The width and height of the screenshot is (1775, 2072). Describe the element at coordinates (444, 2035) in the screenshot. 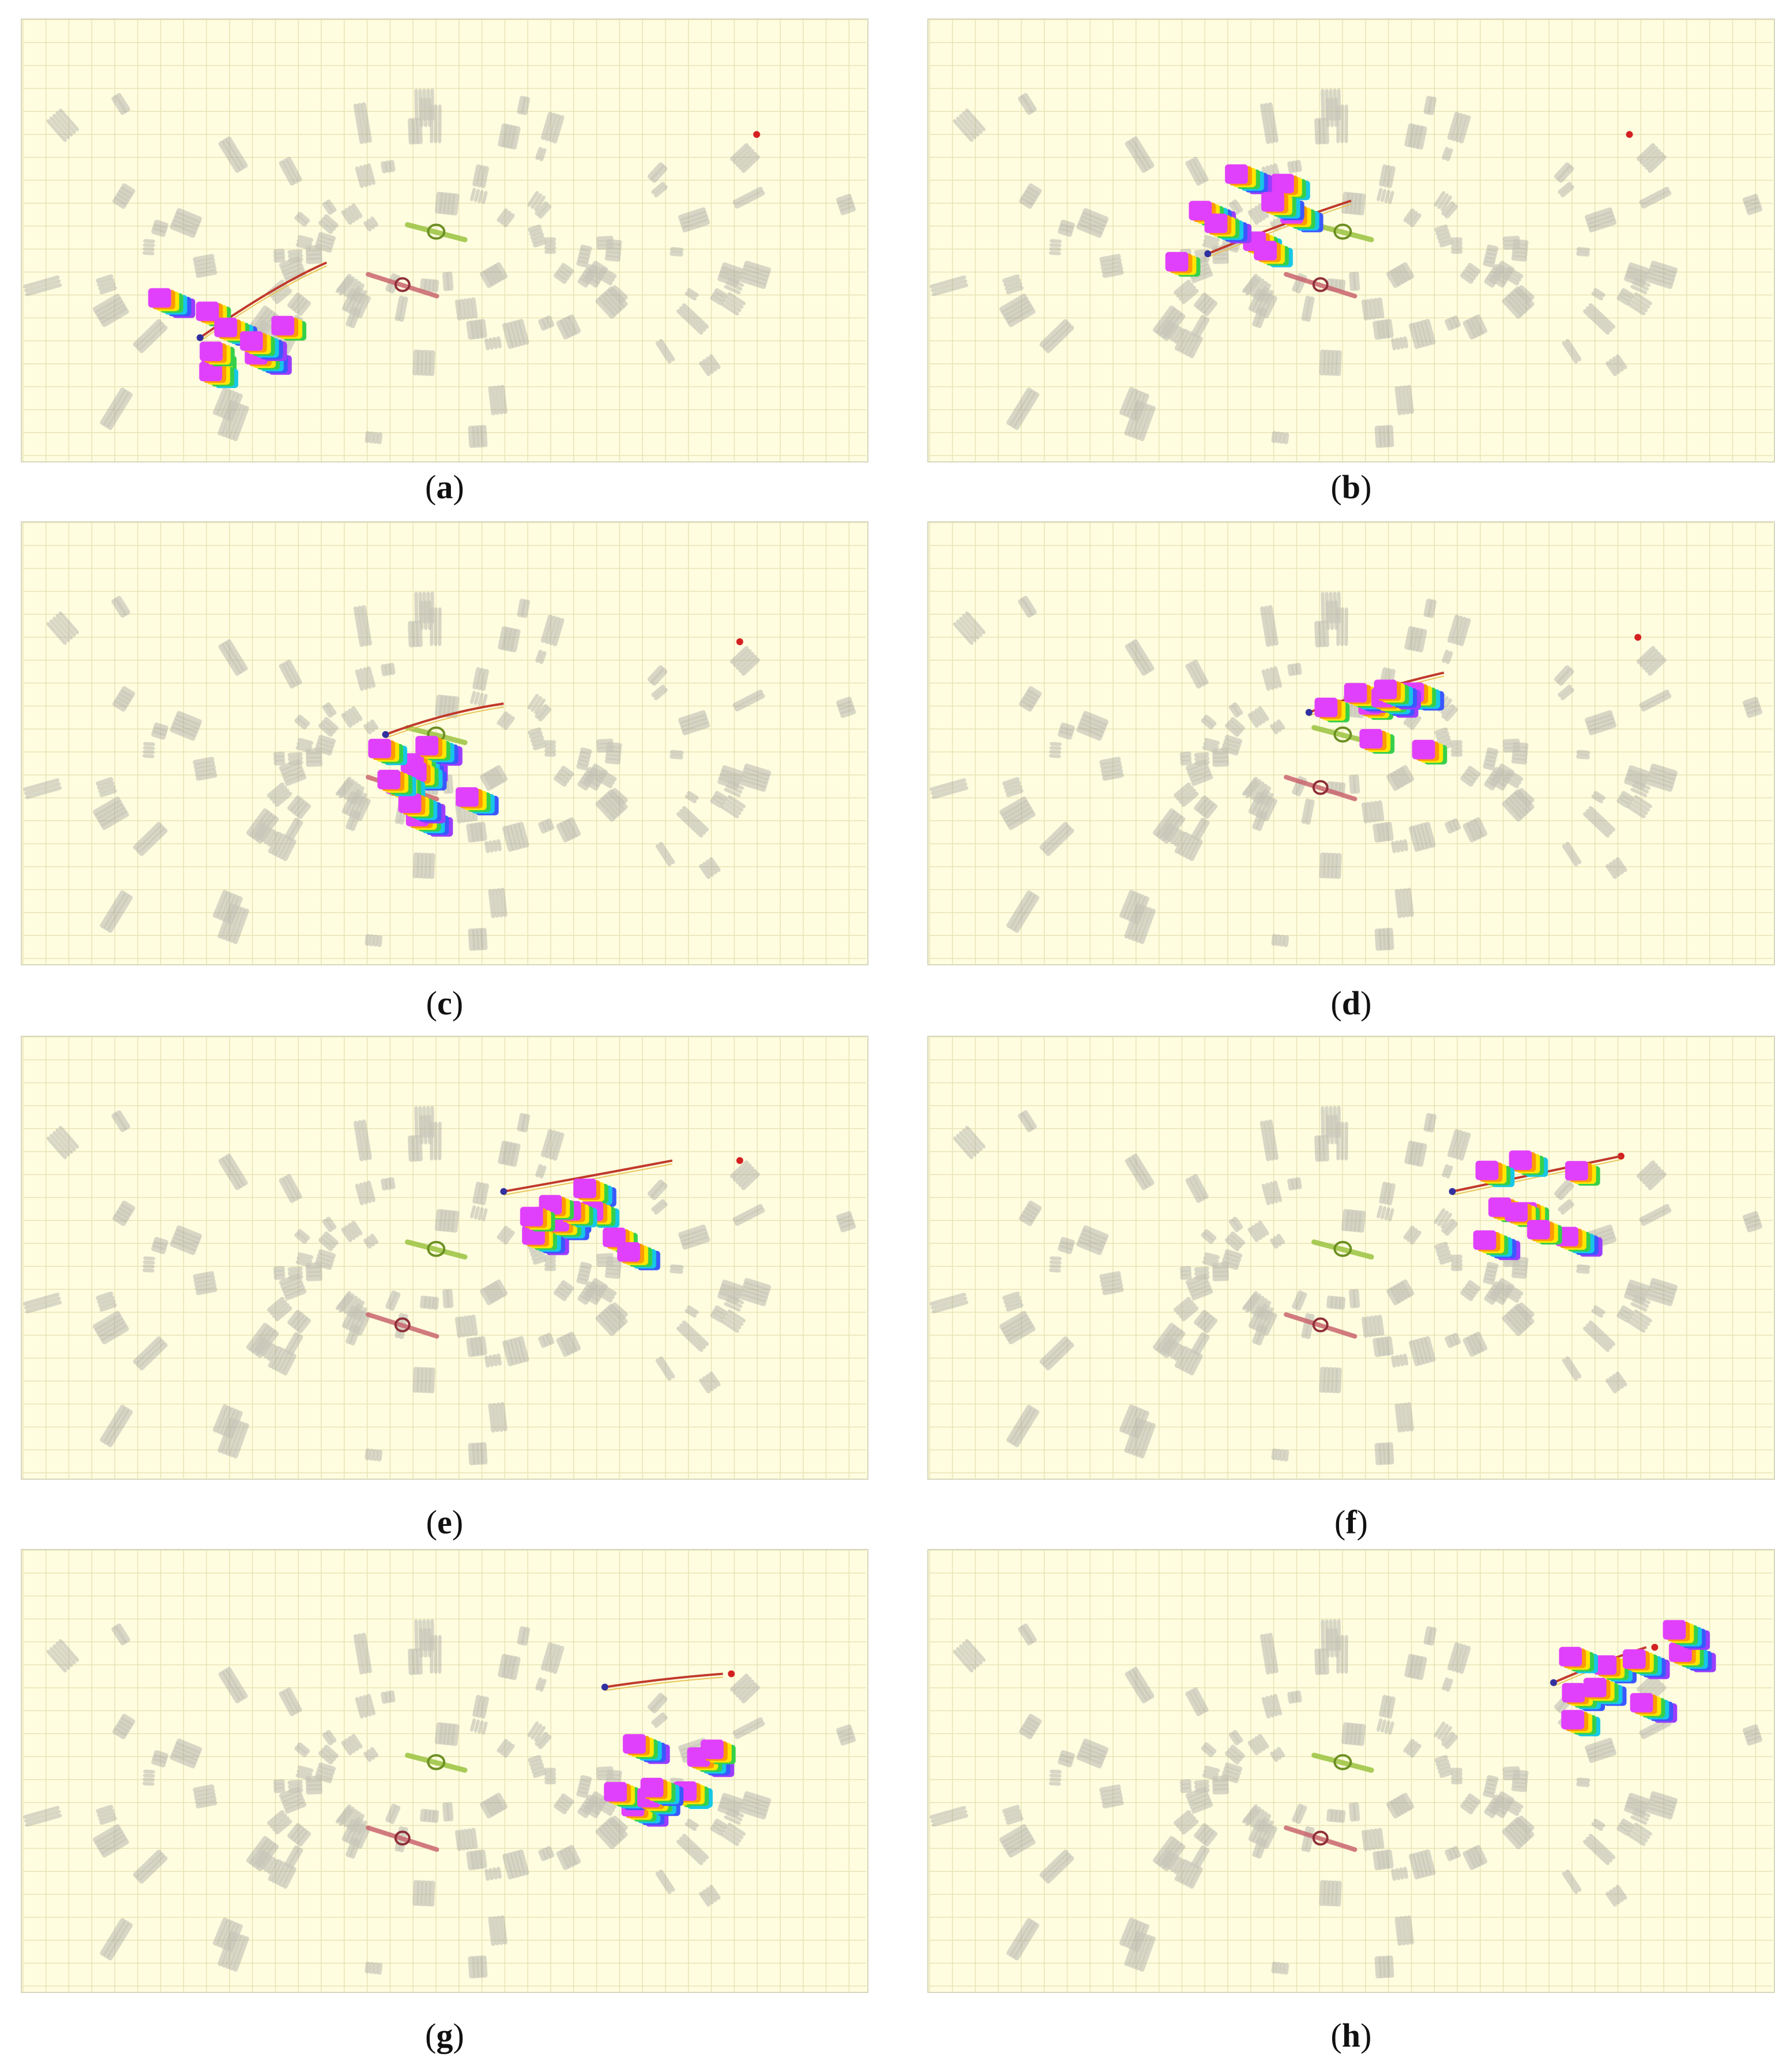

I see `caption-g-letter: g` at that location.